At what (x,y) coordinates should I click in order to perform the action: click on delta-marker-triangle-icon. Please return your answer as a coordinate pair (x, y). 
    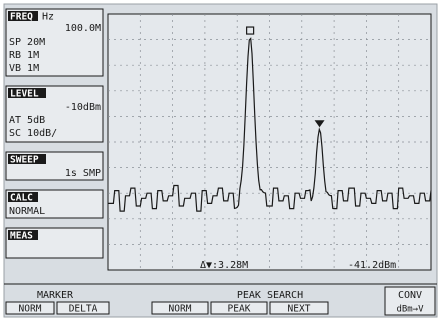
    Looking at the image, I should click on (319, 124).